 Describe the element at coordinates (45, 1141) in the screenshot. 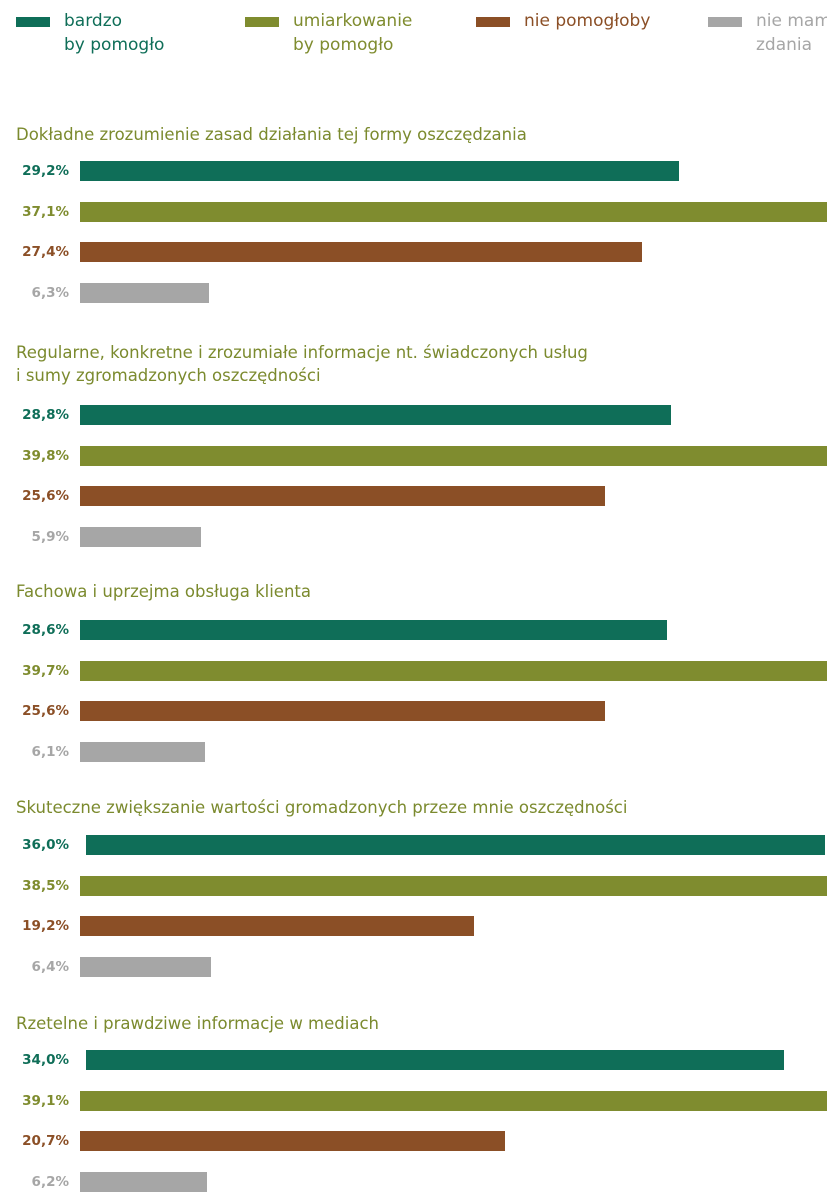

I see `value-label: 20,7%` at that location.